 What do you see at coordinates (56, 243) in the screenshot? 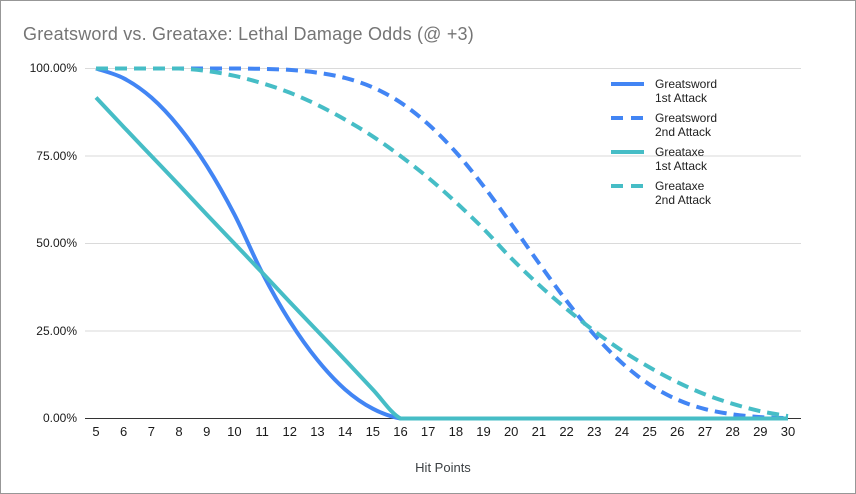
I see `y-tick-label: 50.00%` at bounding box center [56, 243].